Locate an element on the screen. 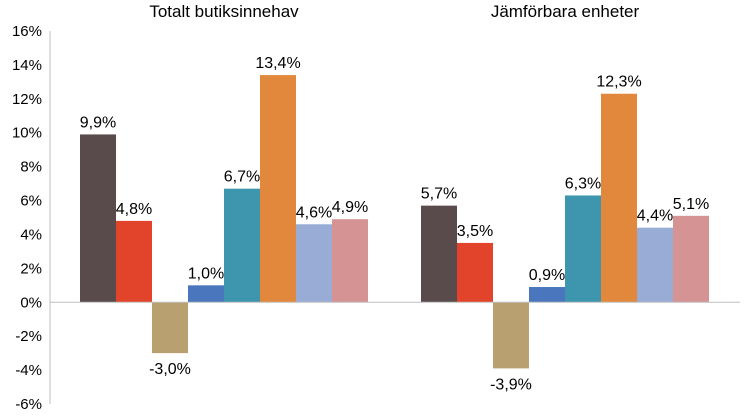 This screenshot has width=746, height=419. data-label: -3,0% is located at coordinates (170, 369).